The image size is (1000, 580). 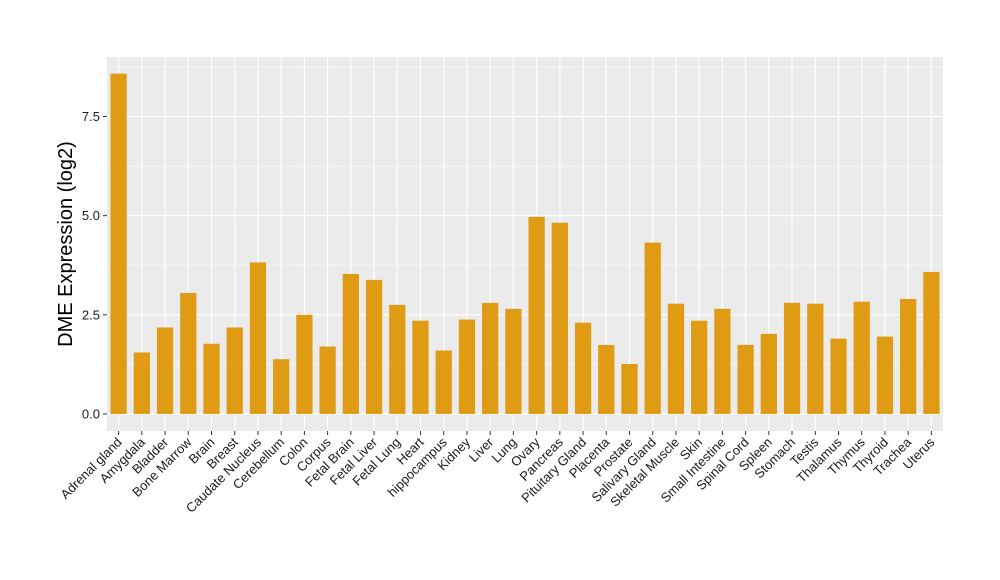 I want to click on y-tick-label: 2.5, so click(x=91, y=314).